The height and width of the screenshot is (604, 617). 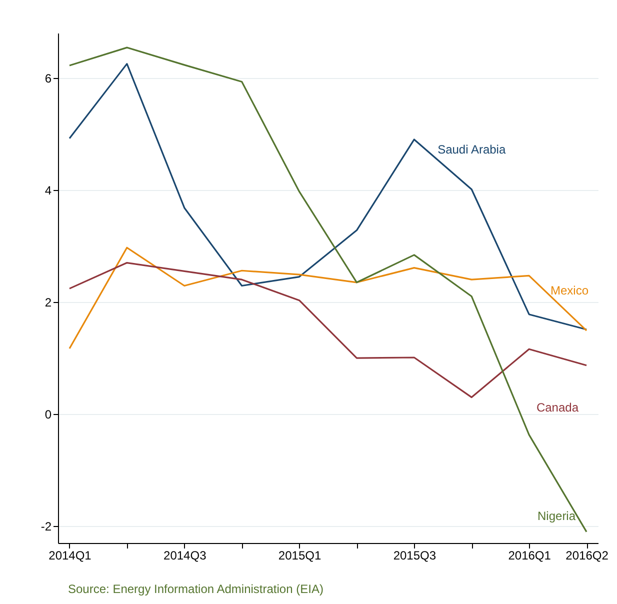 What do you see at coordinates (557, 515) in the screenshot?
I see `series-label: Nigeria` at bounding box center [557, 515].